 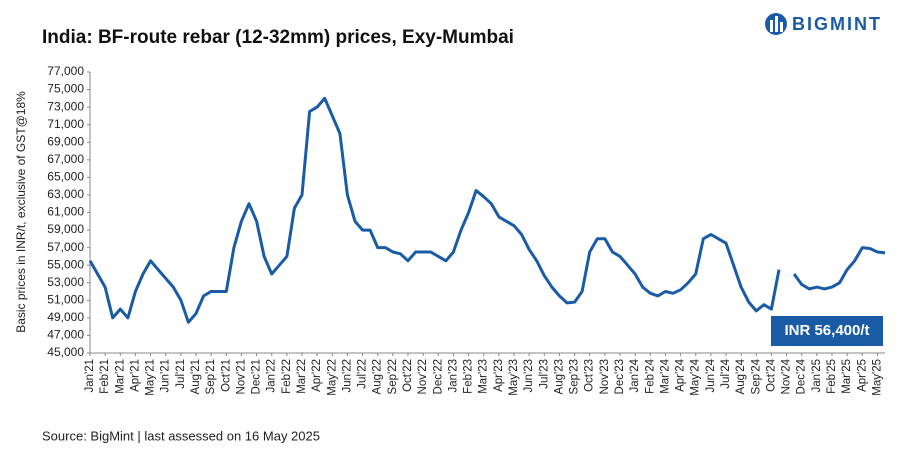 What do you see at coordinates (771, 374) in the screenshot?
I see `x-tick-label: Oct'24` at bounding box center [771, 374].